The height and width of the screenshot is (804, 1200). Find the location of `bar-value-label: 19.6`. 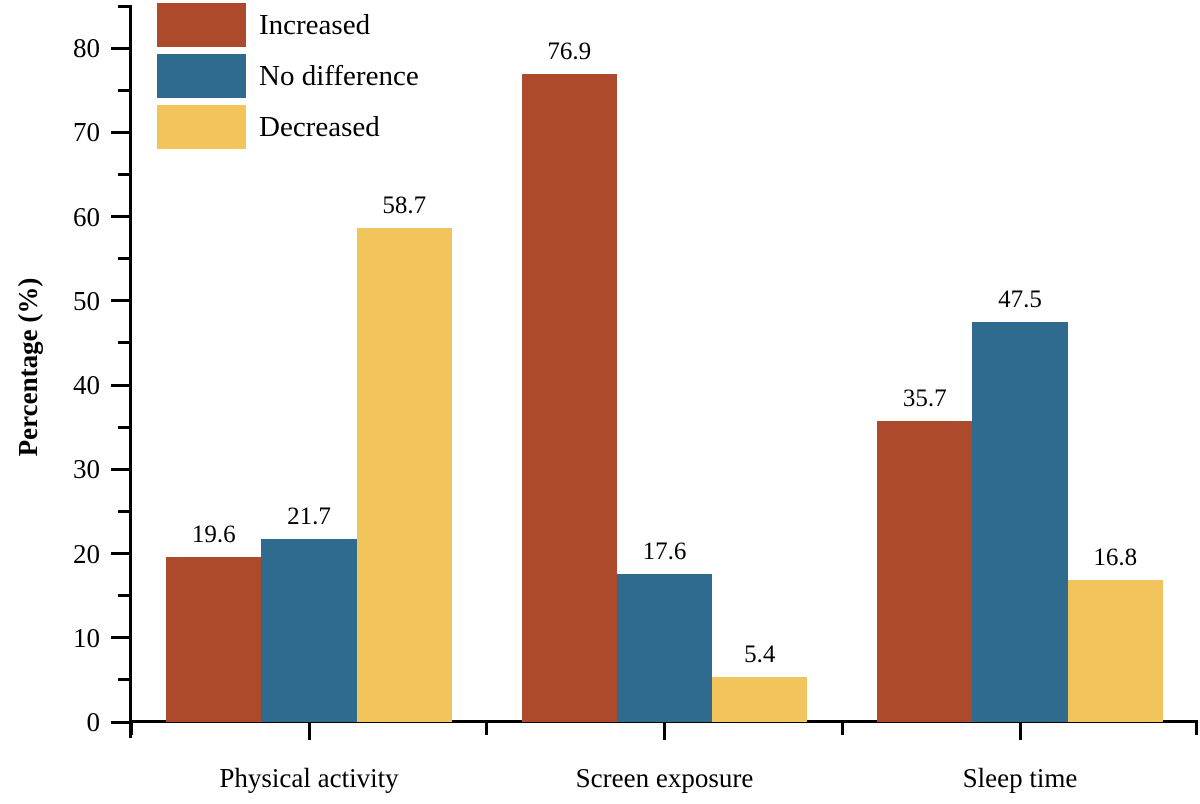

bar-value-label: 19.6 is located at coordinates (213, 534).